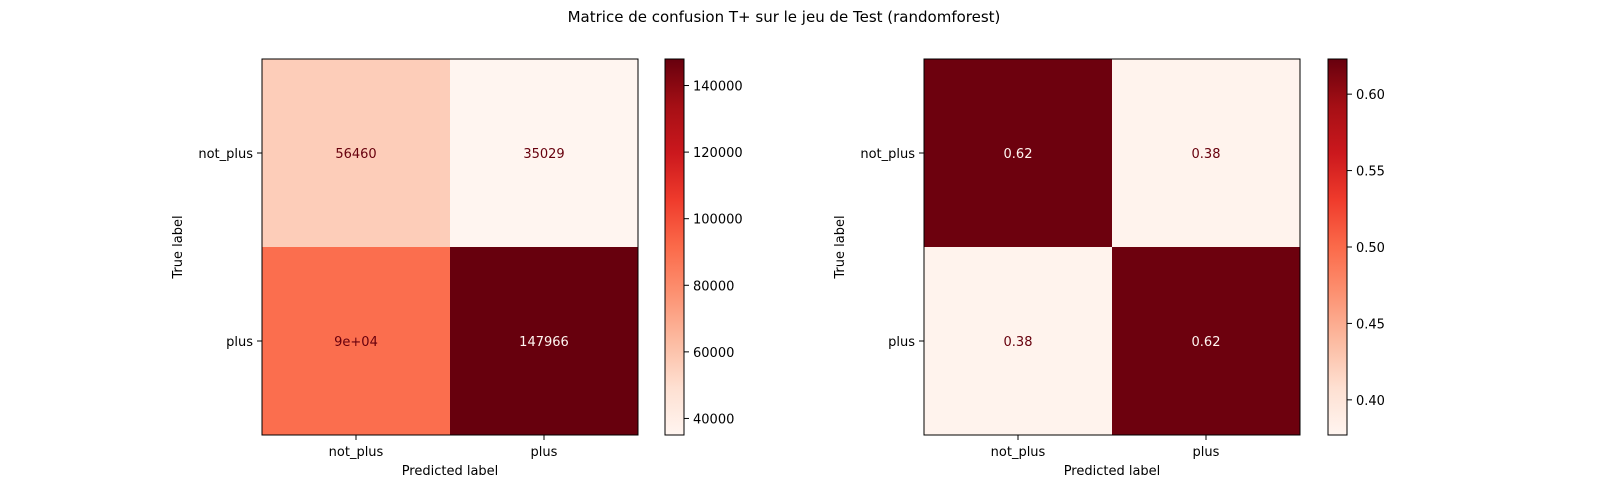 The image size is (1600, 500). What do you see at coordinates (718, 220) in the screenshot?
I see `colorbar-tick-label: 100000` at bounding box center [718, 220].